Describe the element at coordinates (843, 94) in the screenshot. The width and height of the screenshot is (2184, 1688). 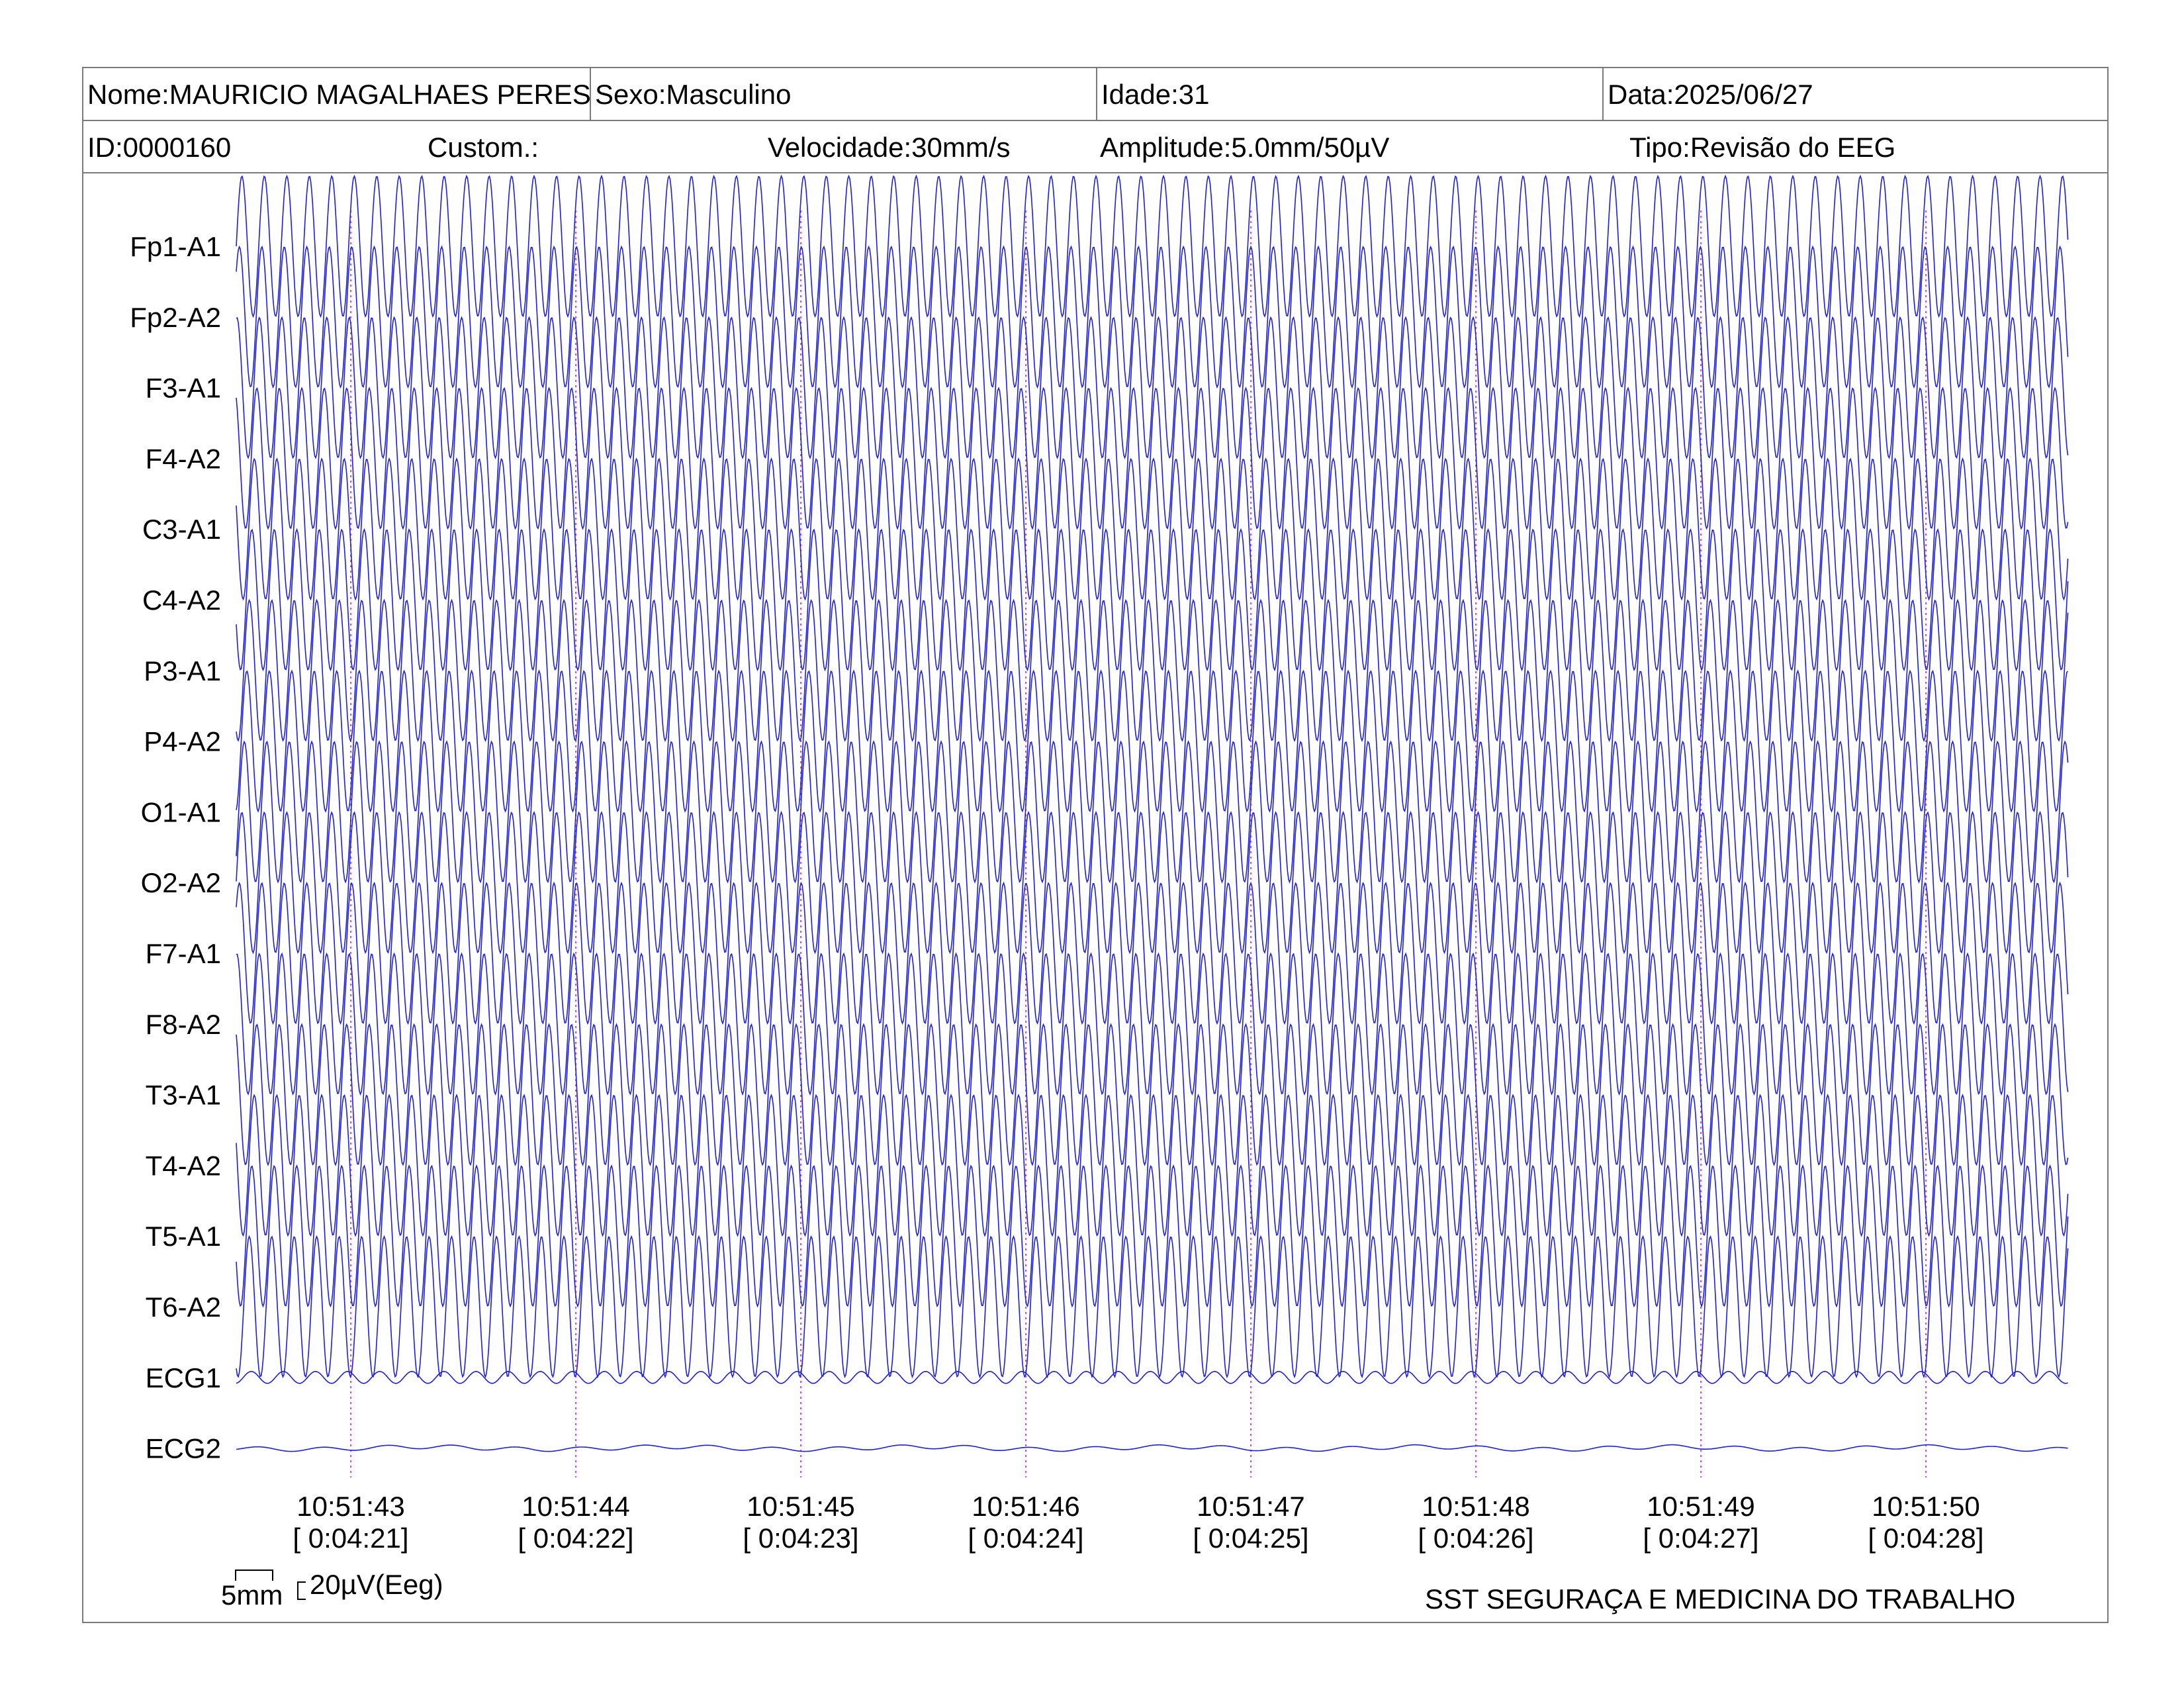
I see `patient-sex: Sexo:Masculino` at that location.